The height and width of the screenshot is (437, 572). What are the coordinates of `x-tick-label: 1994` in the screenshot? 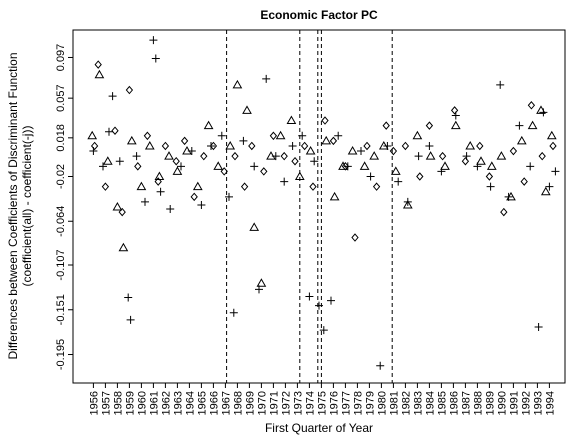 It's located at (550, 403).